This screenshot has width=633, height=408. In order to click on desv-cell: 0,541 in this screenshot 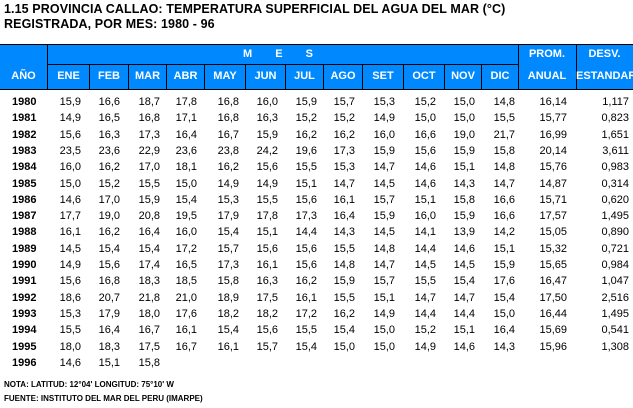, I will do `click(615, 330)`.